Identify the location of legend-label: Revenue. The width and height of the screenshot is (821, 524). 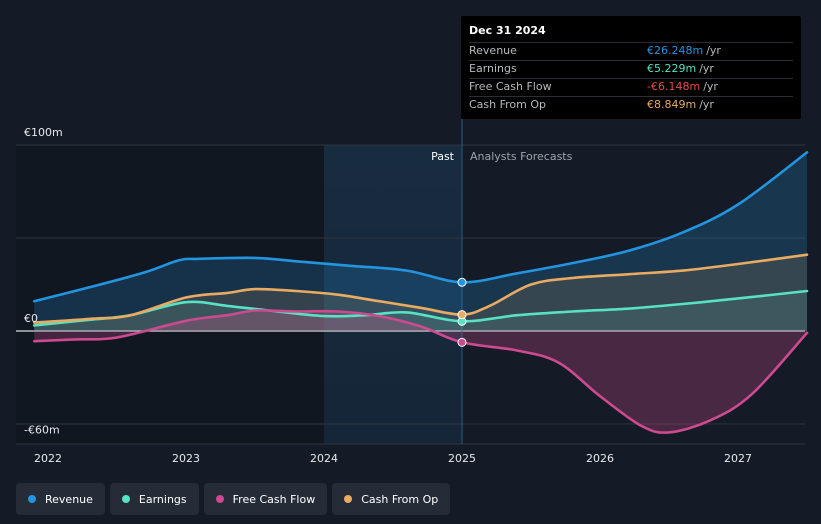
(69, 499).